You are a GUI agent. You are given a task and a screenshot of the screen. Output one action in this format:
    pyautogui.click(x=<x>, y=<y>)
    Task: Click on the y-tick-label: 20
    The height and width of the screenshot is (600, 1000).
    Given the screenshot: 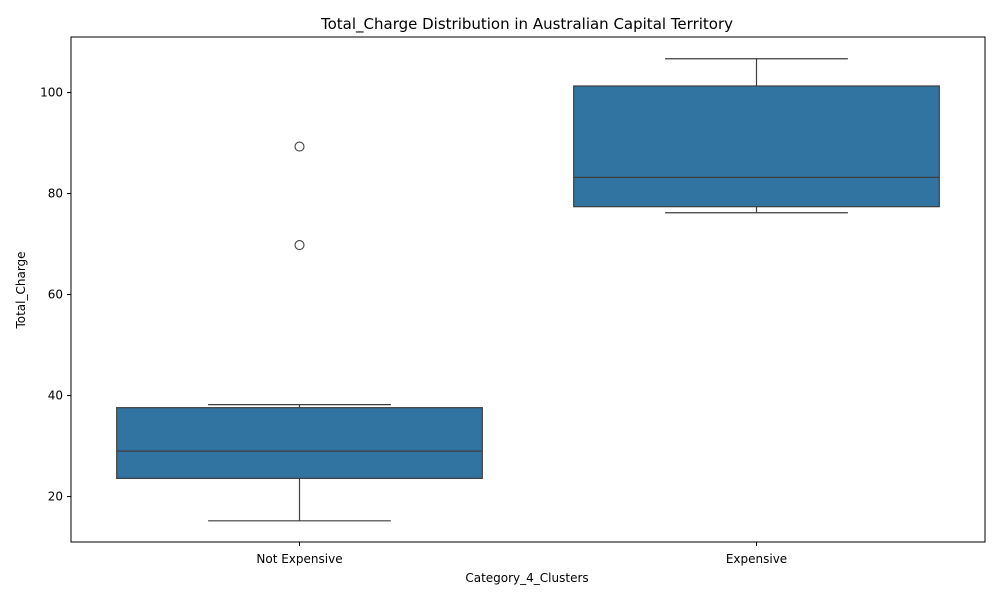 What is the action you would take?
    pyautogui.click(x=55, y=497)
    